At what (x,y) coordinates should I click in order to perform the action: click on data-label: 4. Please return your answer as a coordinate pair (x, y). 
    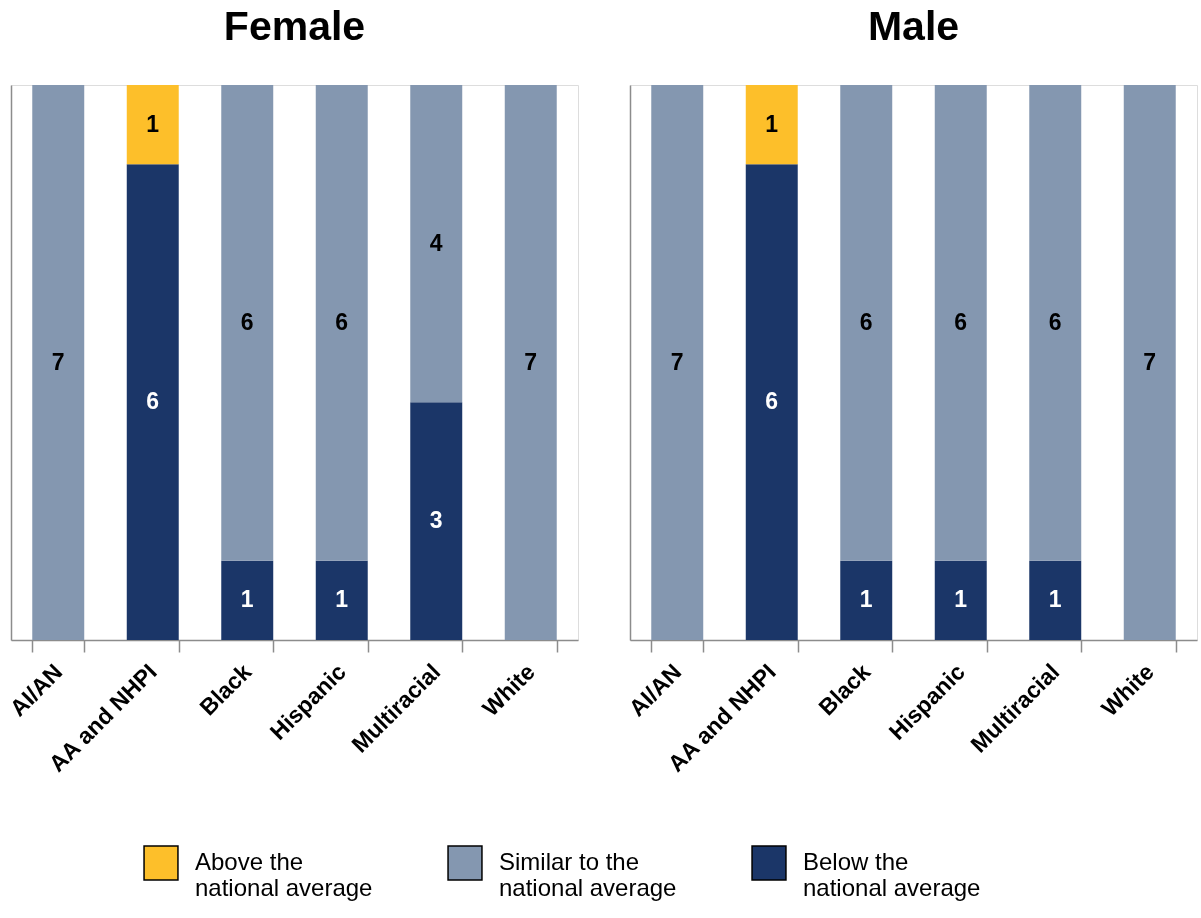
    Looking at the image, I should click on (436, 242).